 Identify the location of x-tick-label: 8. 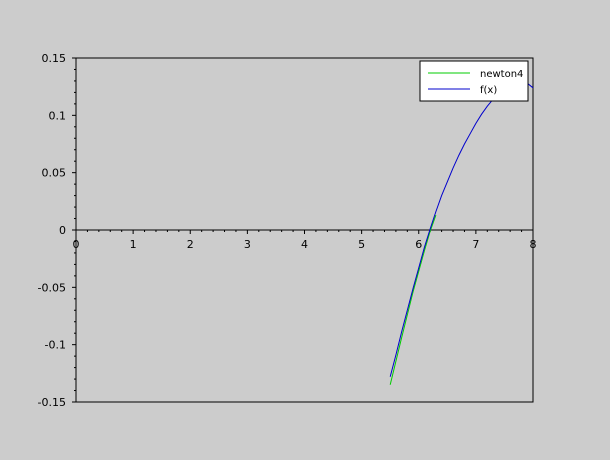
(533, 244).